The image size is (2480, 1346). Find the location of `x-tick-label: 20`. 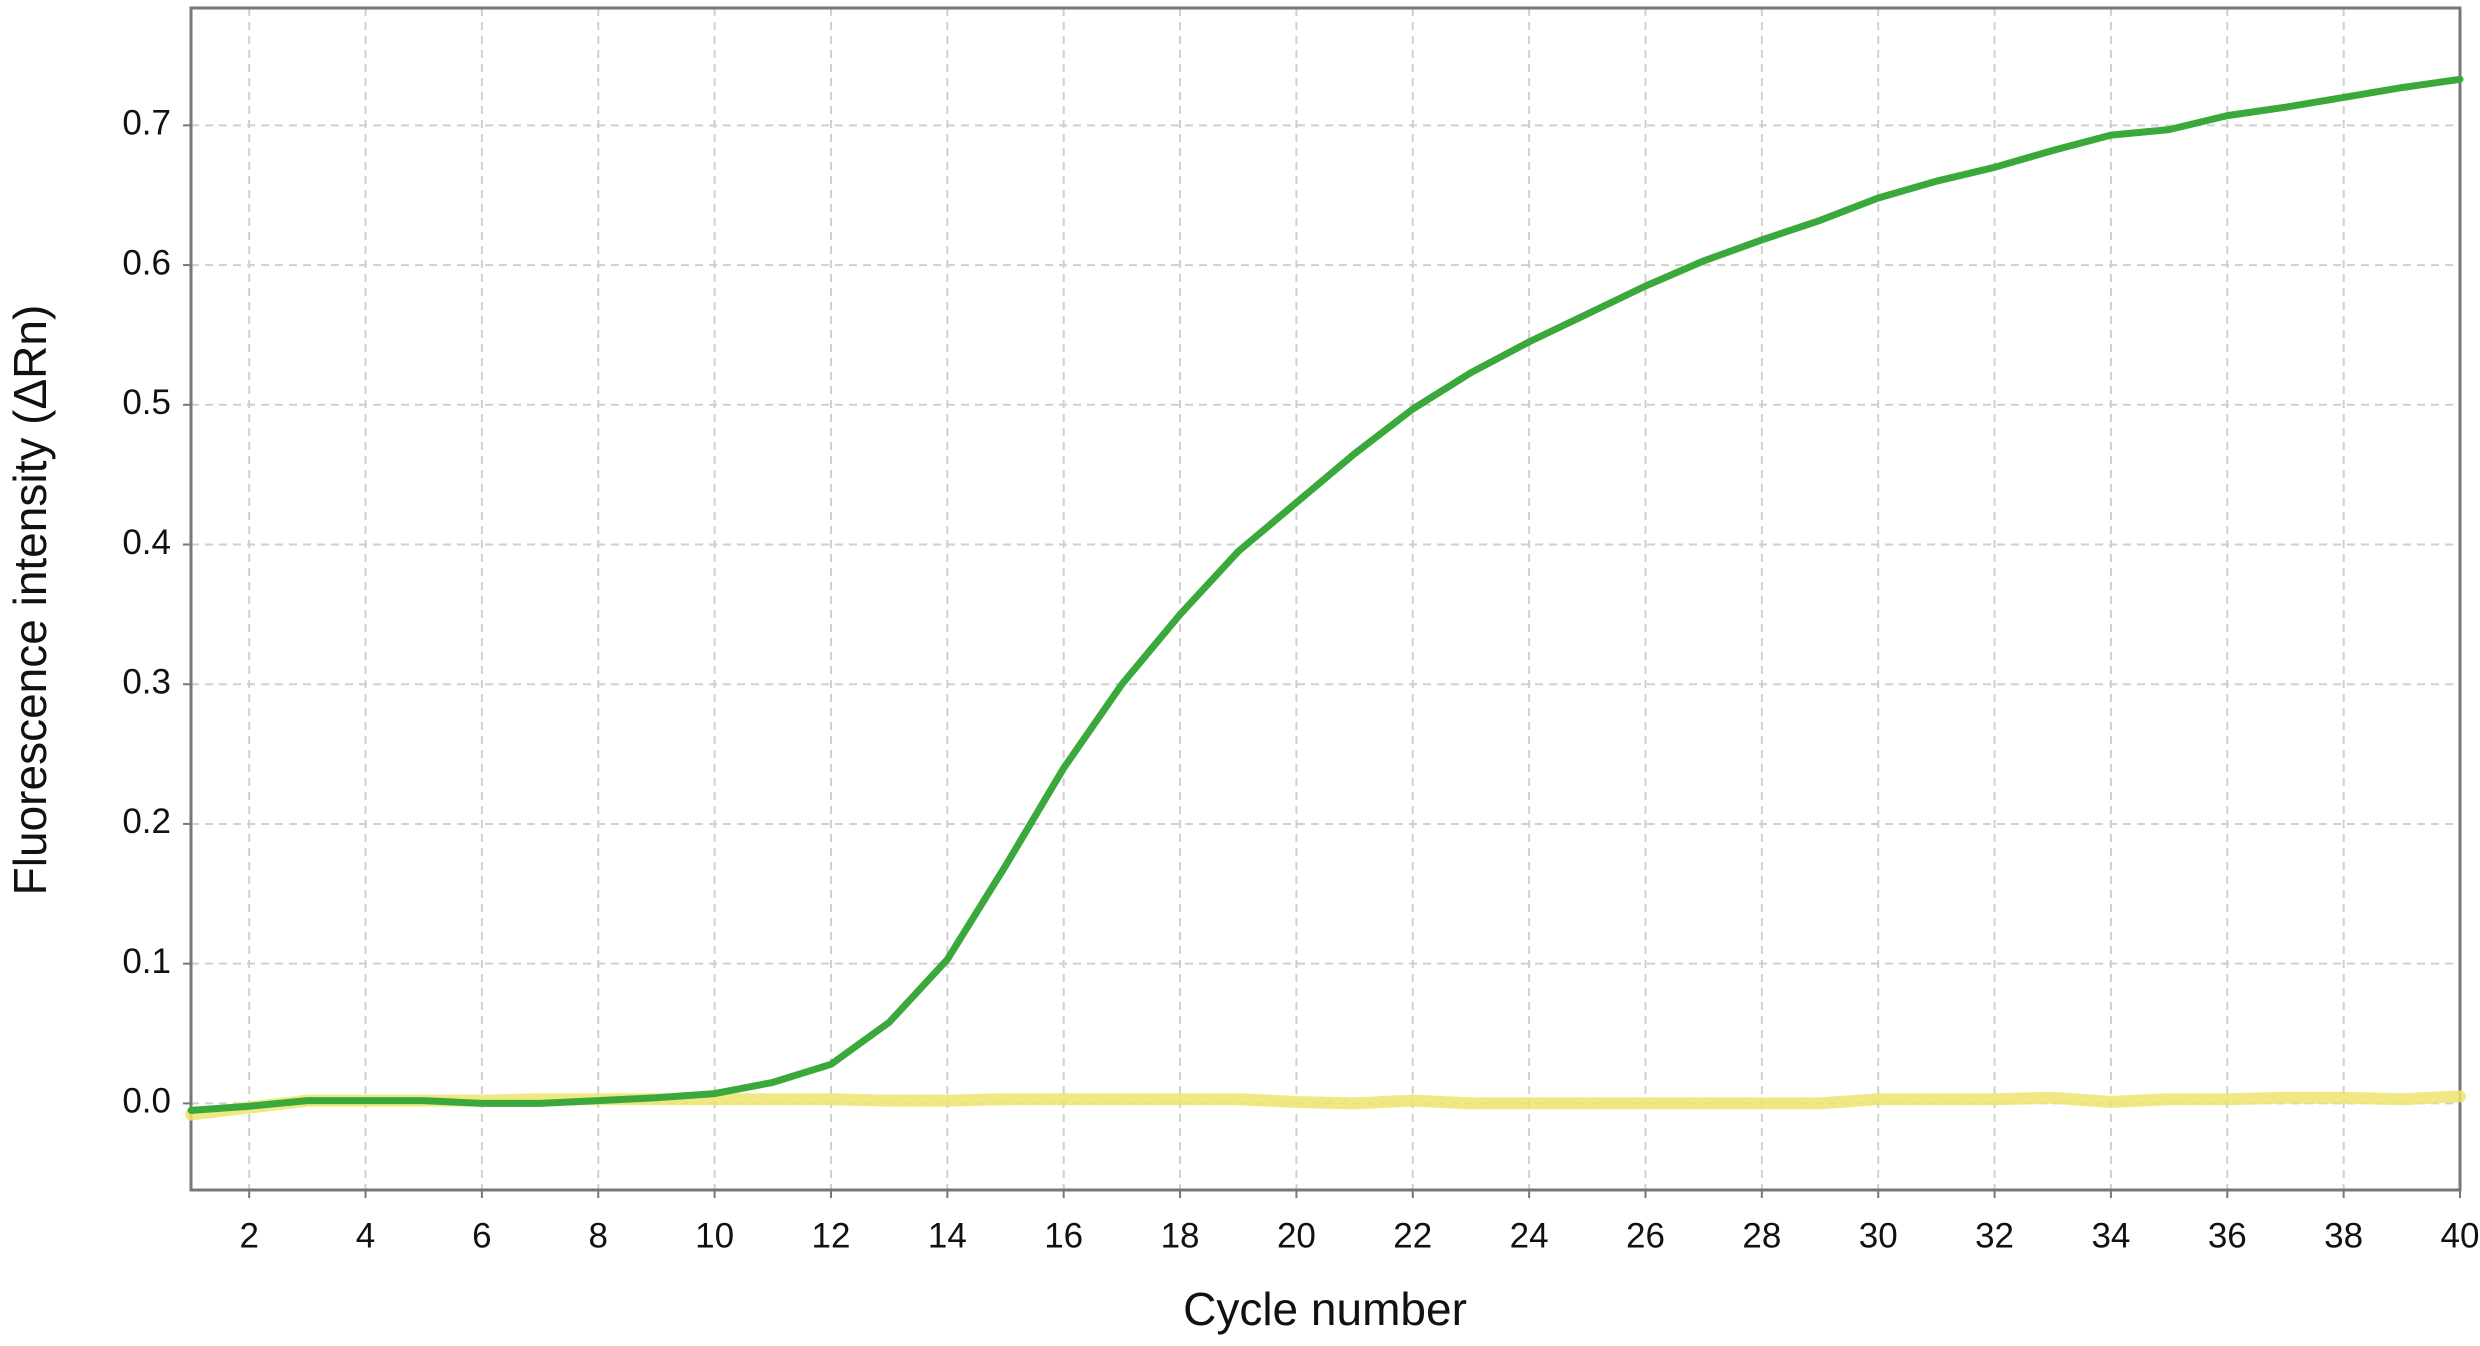

x-tick-label: 20 is located at coordinates (1296, 1235).